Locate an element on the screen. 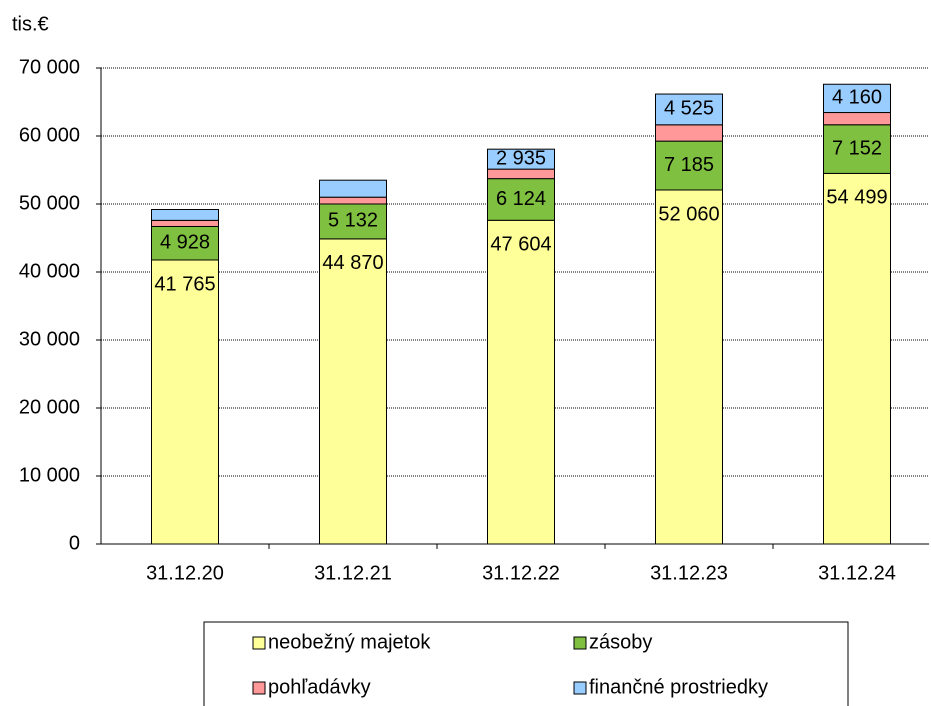  value-label: 4 160 is located at coordinates (857, 98).